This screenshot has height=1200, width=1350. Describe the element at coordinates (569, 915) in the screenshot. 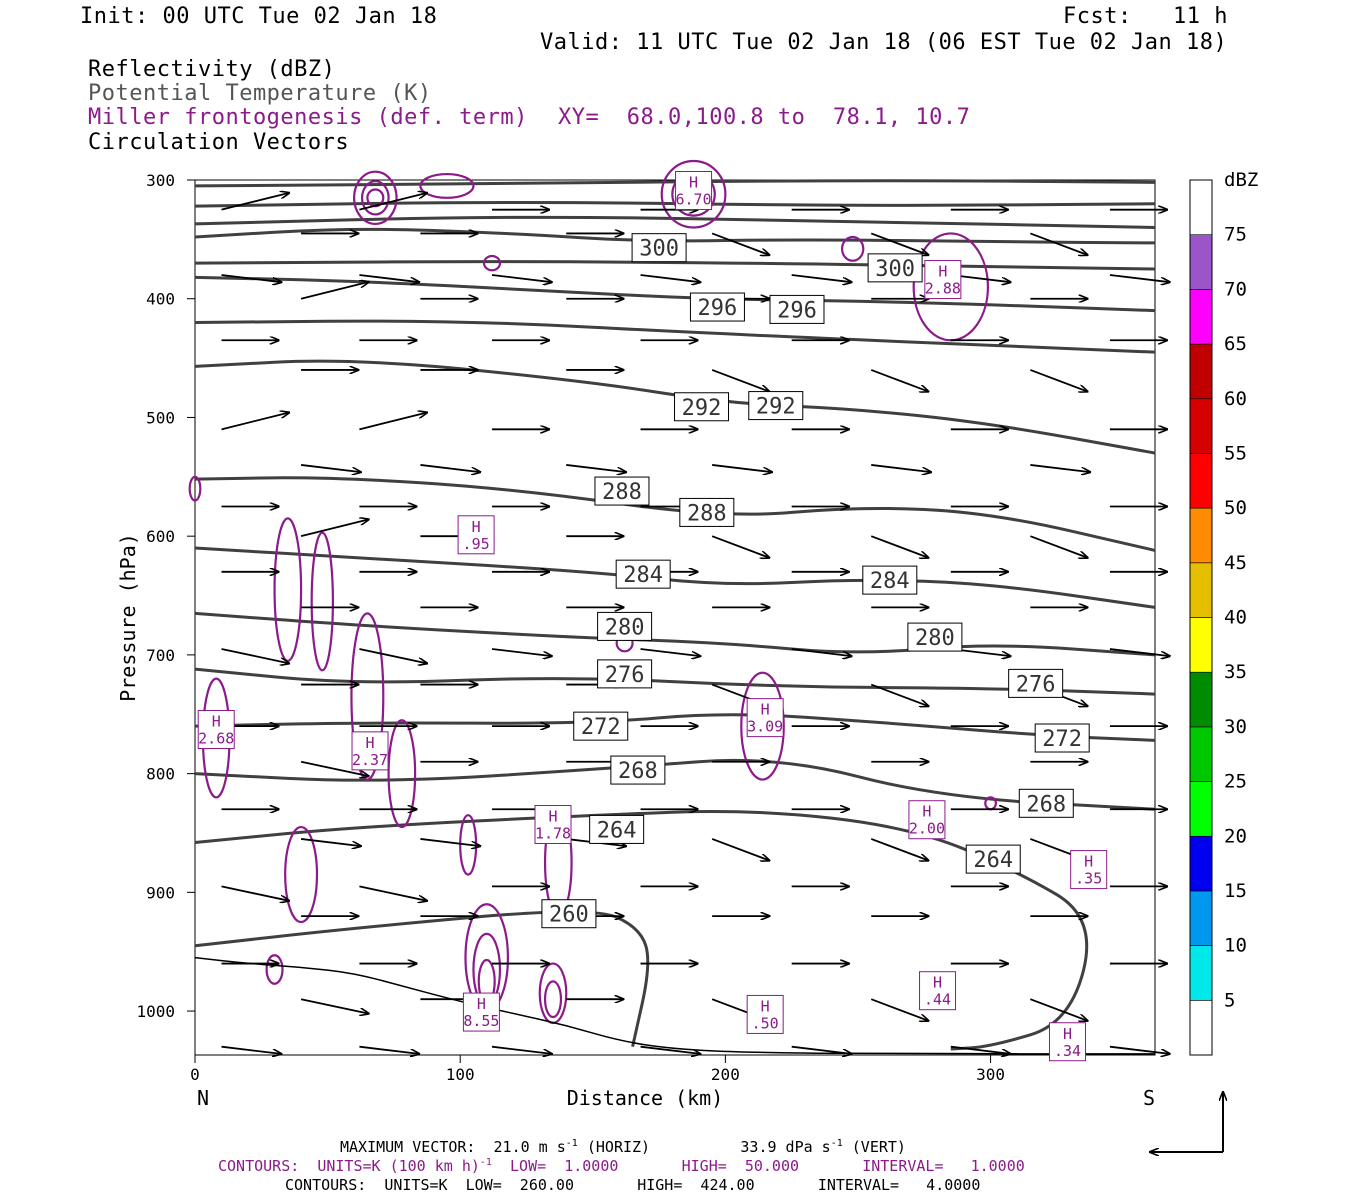

I see `theta-label-text: 260` at that location.